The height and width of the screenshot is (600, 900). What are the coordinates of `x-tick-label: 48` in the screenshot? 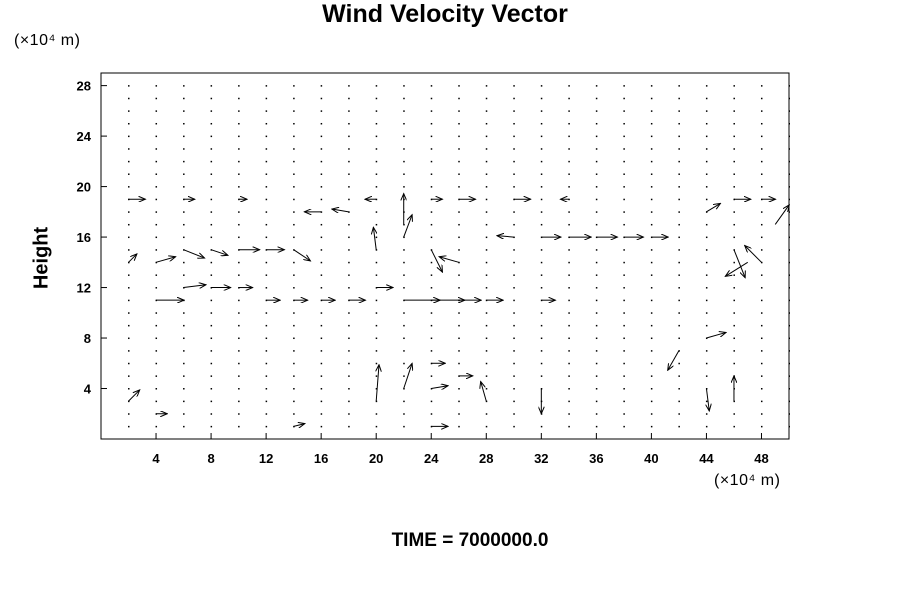 It's located at (761, 458).